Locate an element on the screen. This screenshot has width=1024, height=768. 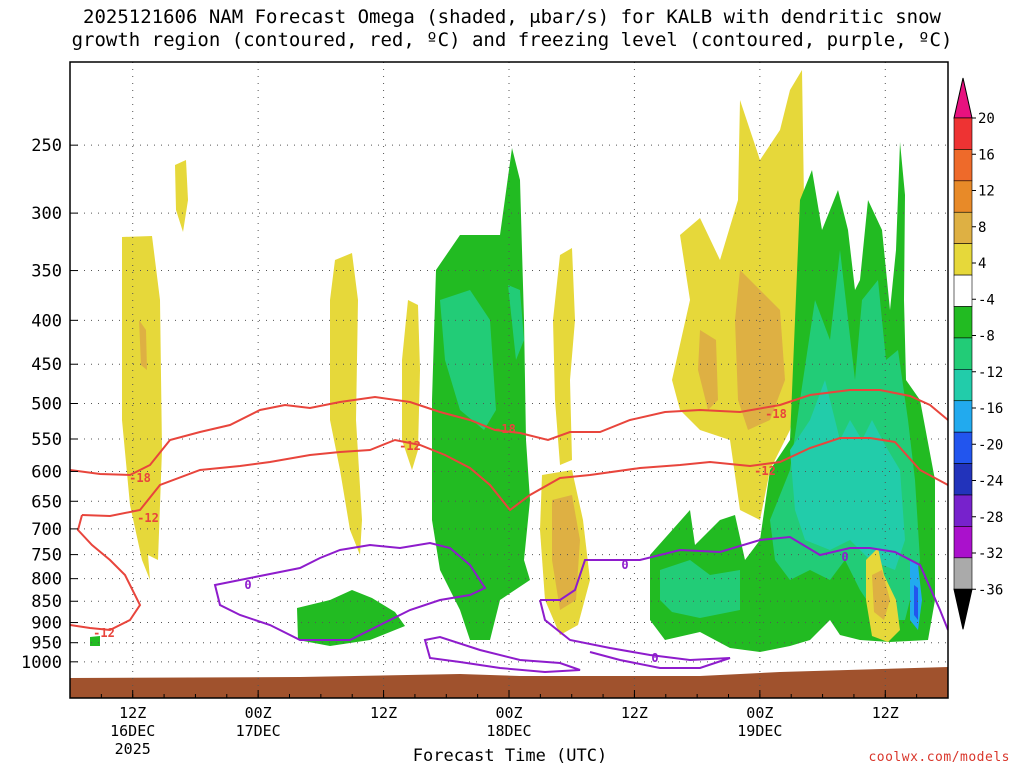
colorbar-label: 12 is located at coordinates (986, 192).